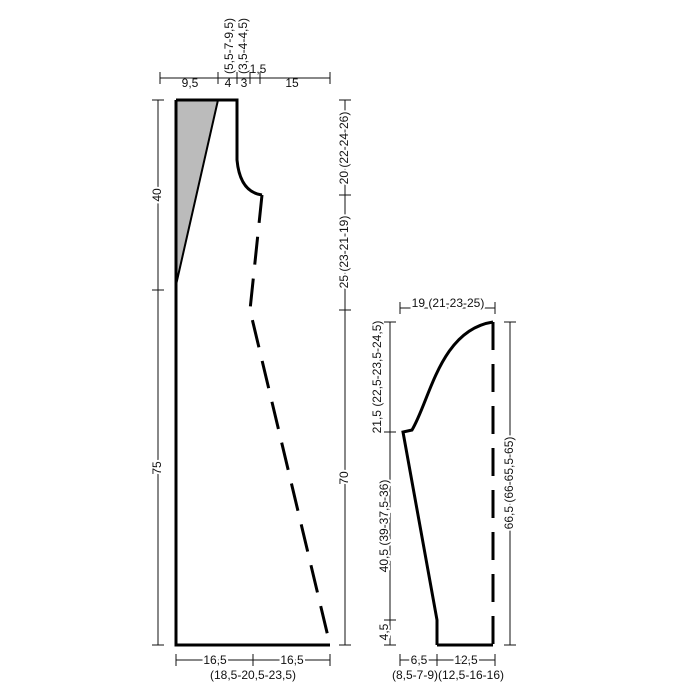  I want to click on sleeve-piece, so click(448, 483).